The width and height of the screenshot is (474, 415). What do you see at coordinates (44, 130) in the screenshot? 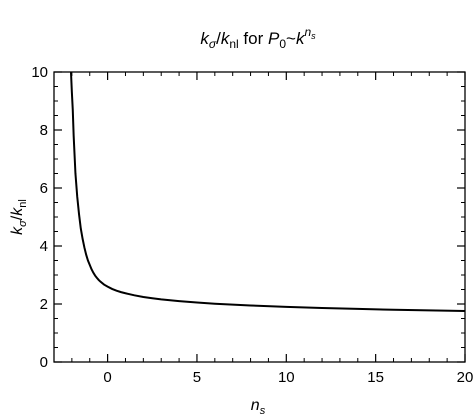
I see `y-tick-label: 8` at bounding box center [44, 130].